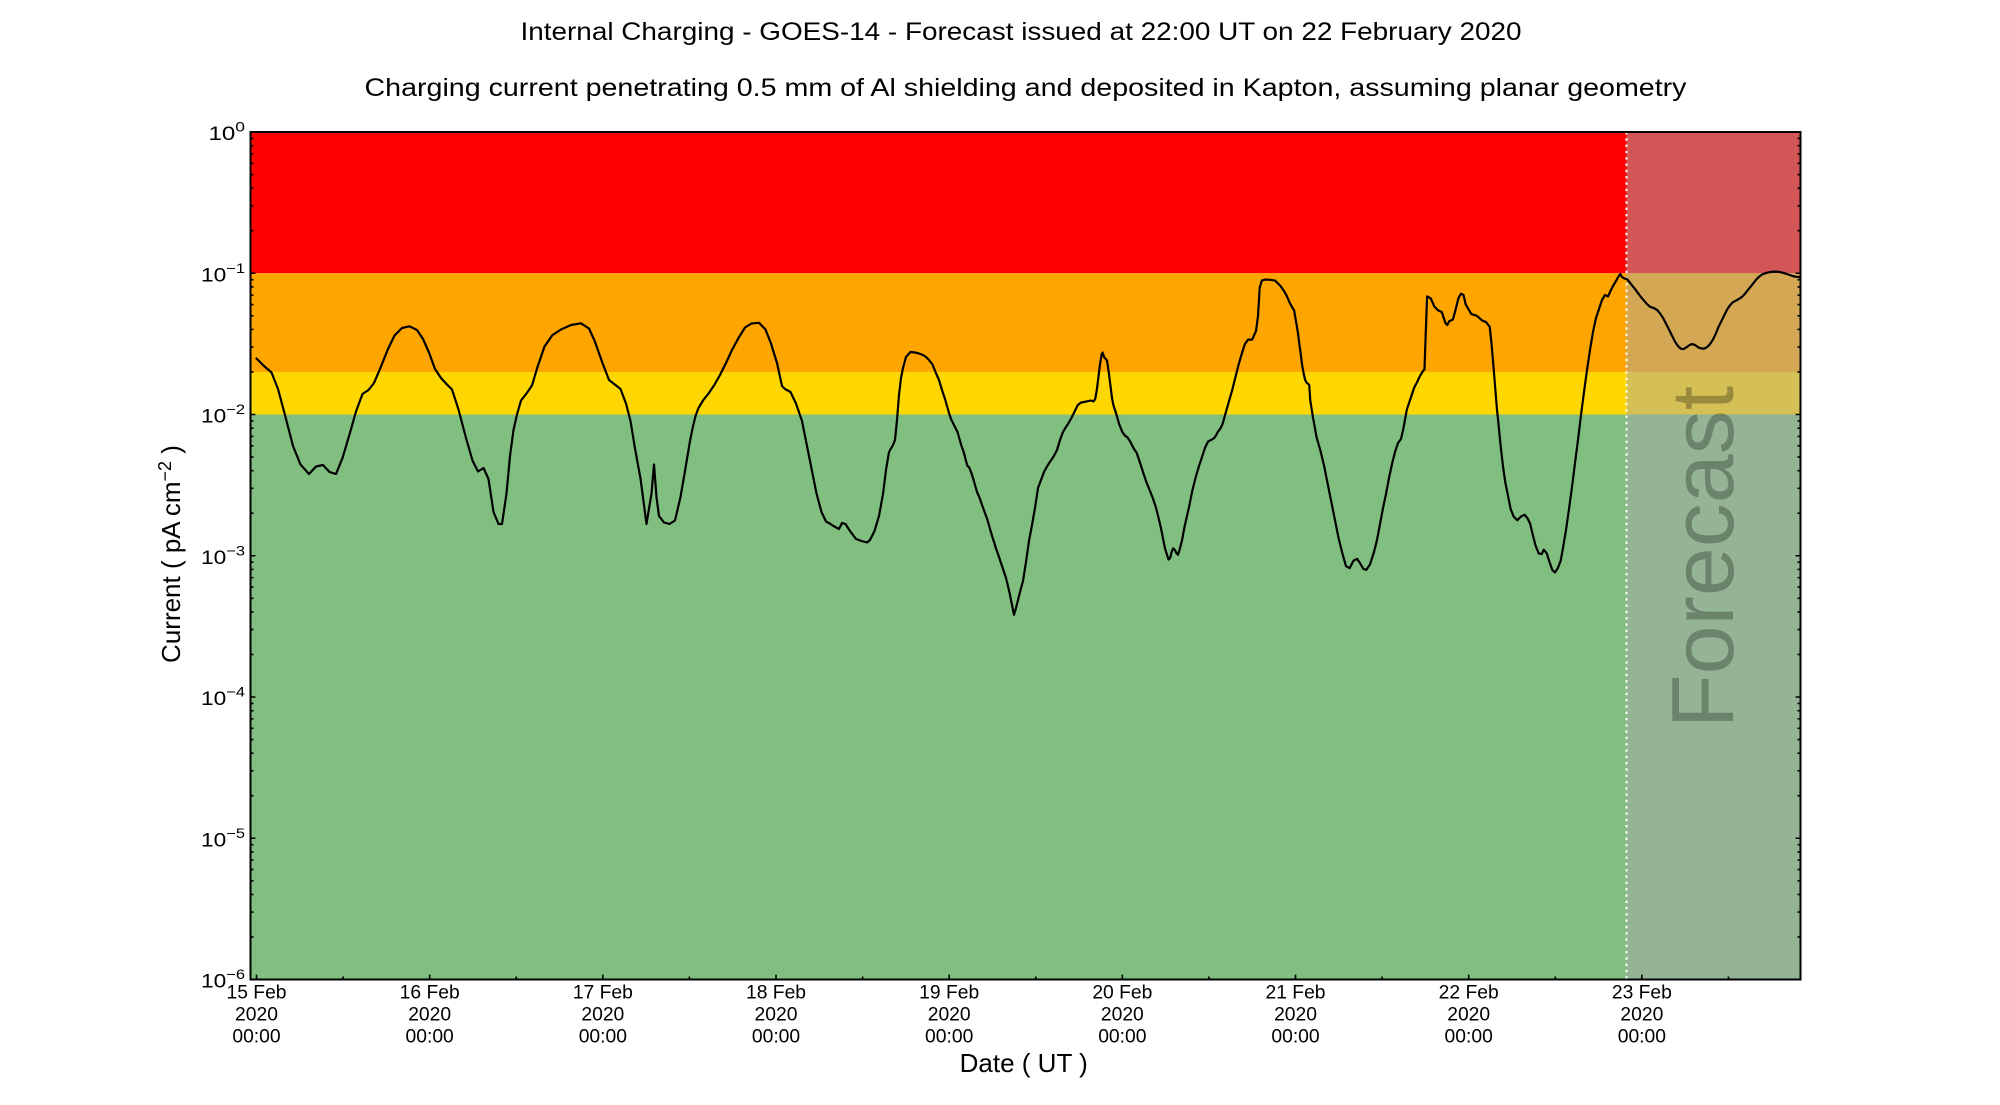 The width and height of the screenshot is (2000, 1105). What do you see at coordinates (170, 554) in the screenshot?
I see `svg-text: Current ( pA cm−2 )` at bounding box center [170, 554].